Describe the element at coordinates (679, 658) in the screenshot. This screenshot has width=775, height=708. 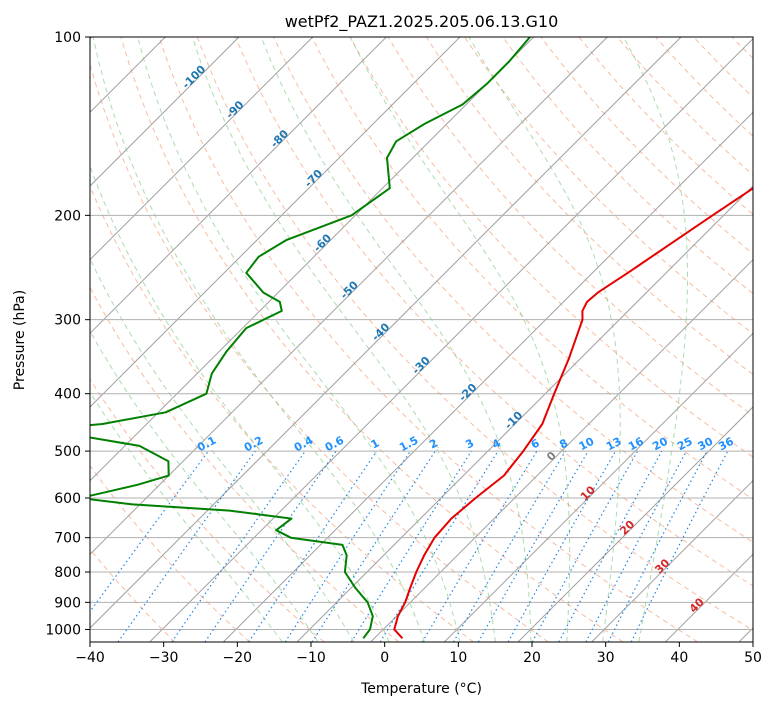
I see `x-tick-label: 40` at that location.